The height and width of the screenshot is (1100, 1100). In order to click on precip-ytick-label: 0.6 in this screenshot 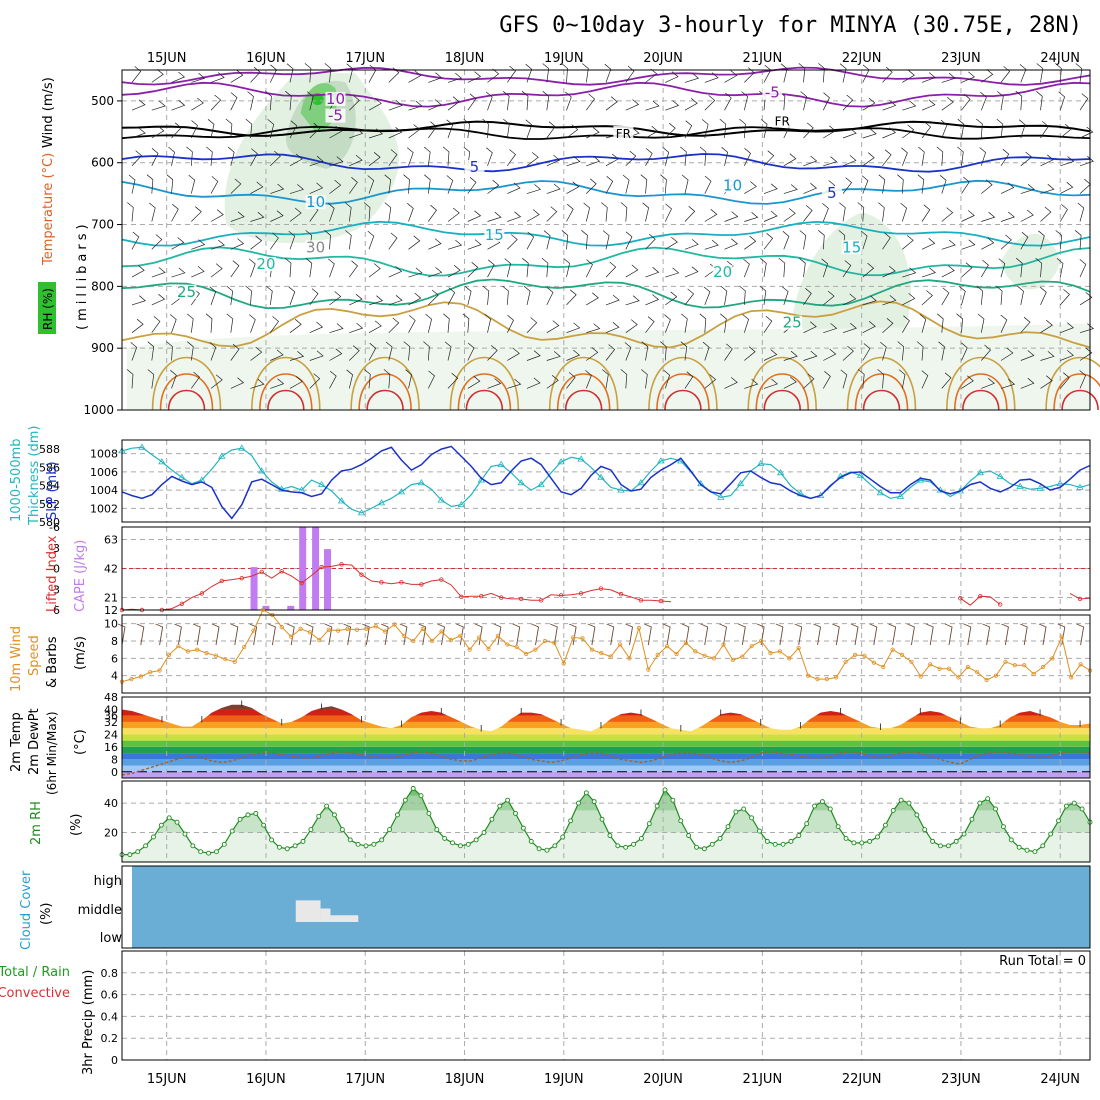, I will do `click(110, 995)`.